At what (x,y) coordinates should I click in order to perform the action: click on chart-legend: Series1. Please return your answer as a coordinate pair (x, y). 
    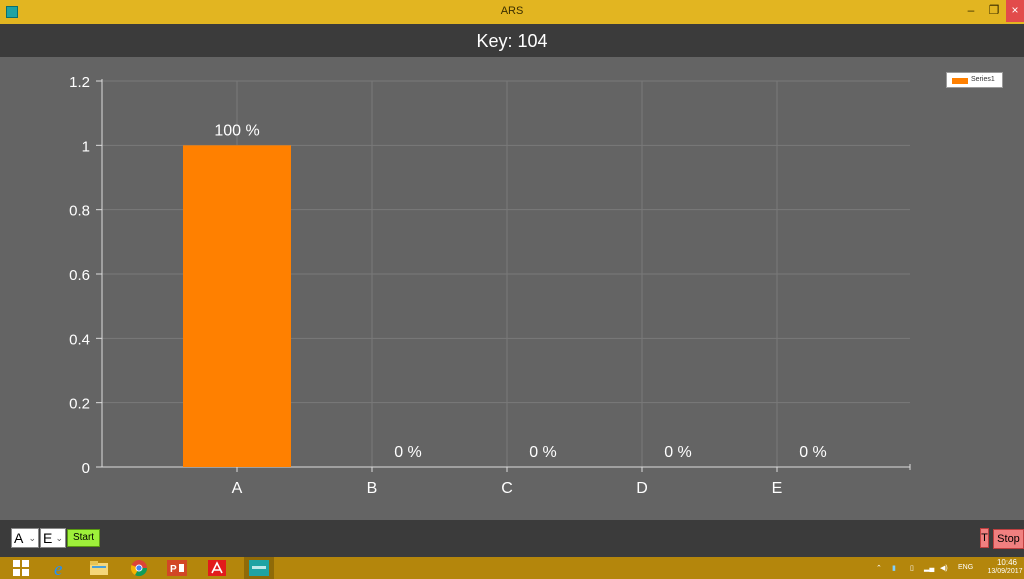
    Looking at the image, I should click on (974, 80).